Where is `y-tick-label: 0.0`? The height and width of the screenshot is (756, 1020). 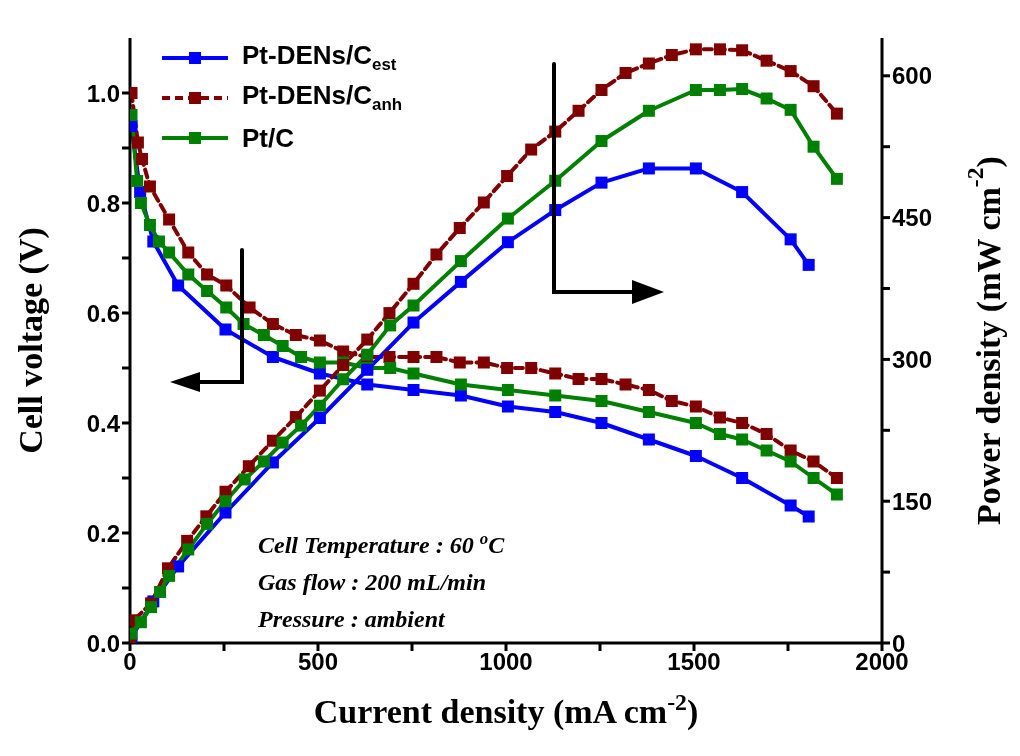 y-tick-label: 0.0 is located at coordinates (103, 643).